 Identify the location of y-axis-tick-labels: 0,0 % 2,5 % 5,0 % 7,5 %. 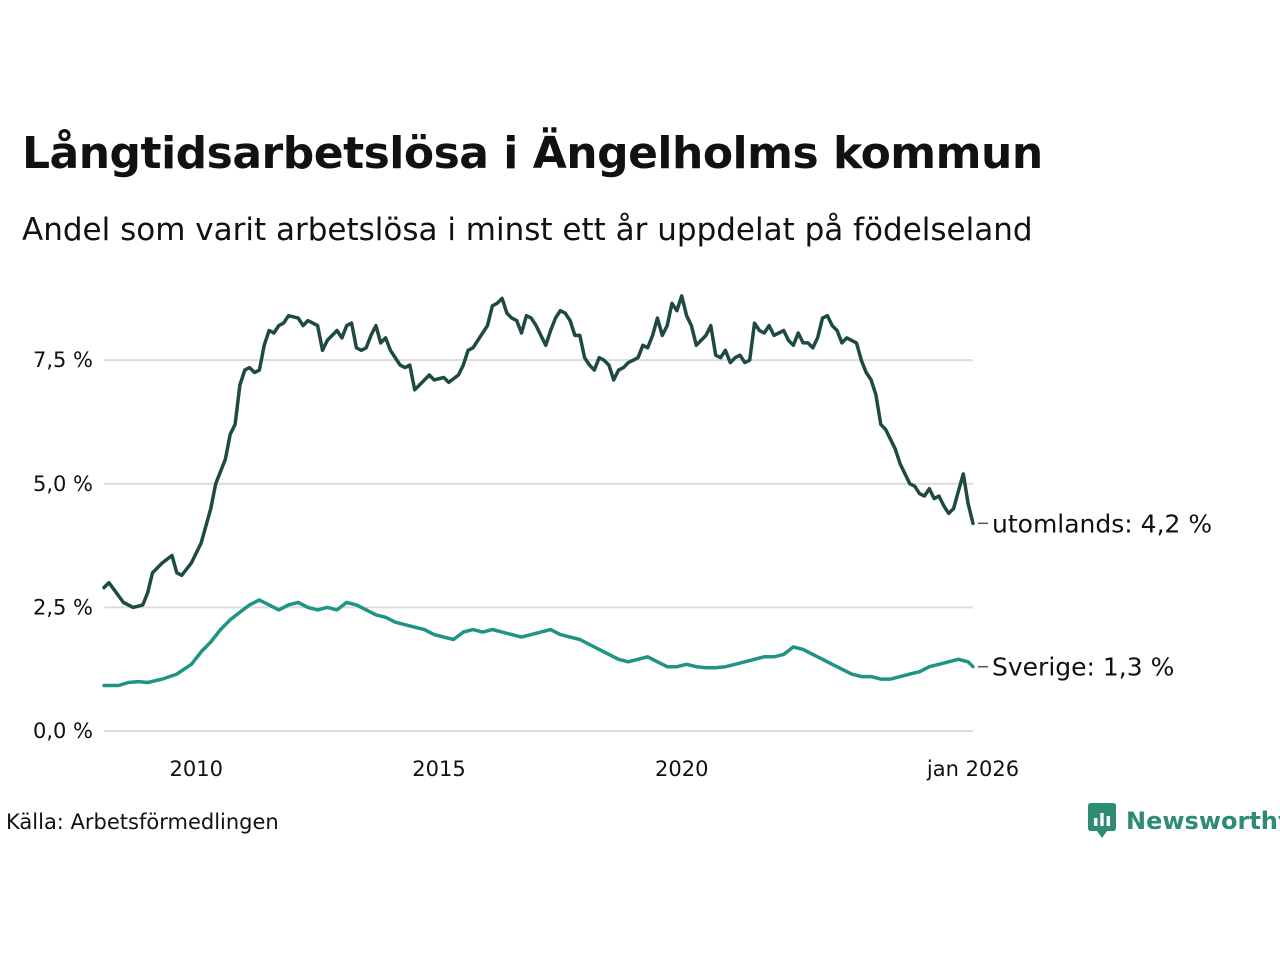
(63, 545).